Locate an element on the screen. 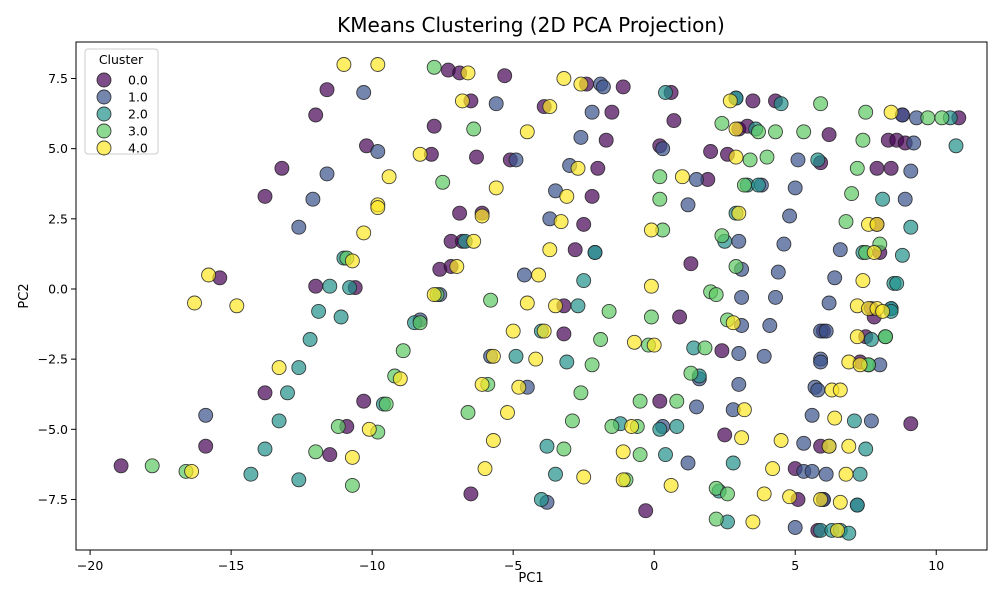 The image size is (1000, 600). y-tick-label: −7.5 is located at coordinates (53, 499).